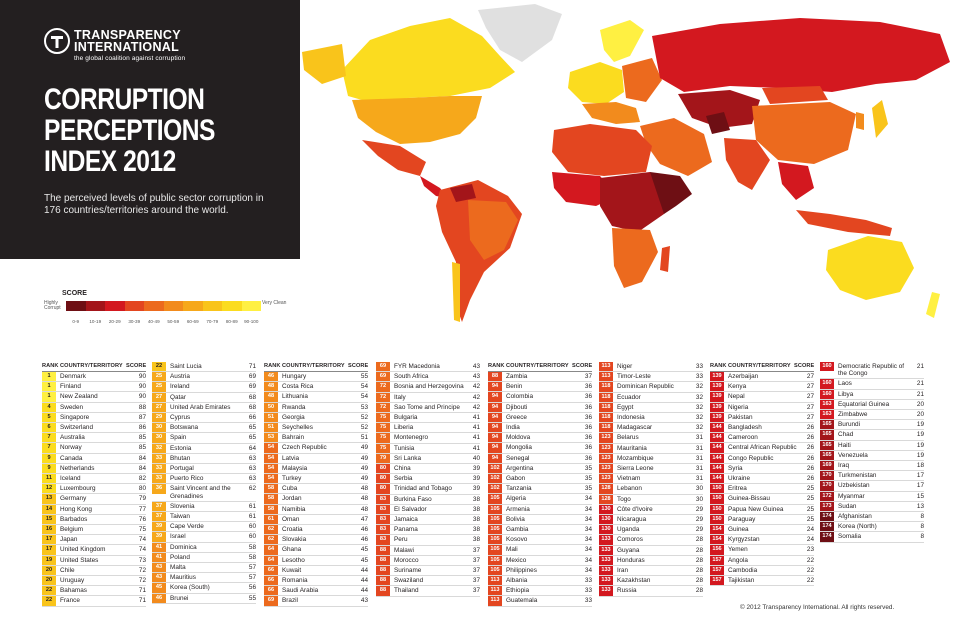 This screenshot has height=627, width=960. I want to click on country-cell: FYR Macedonia, so click(417, 366).